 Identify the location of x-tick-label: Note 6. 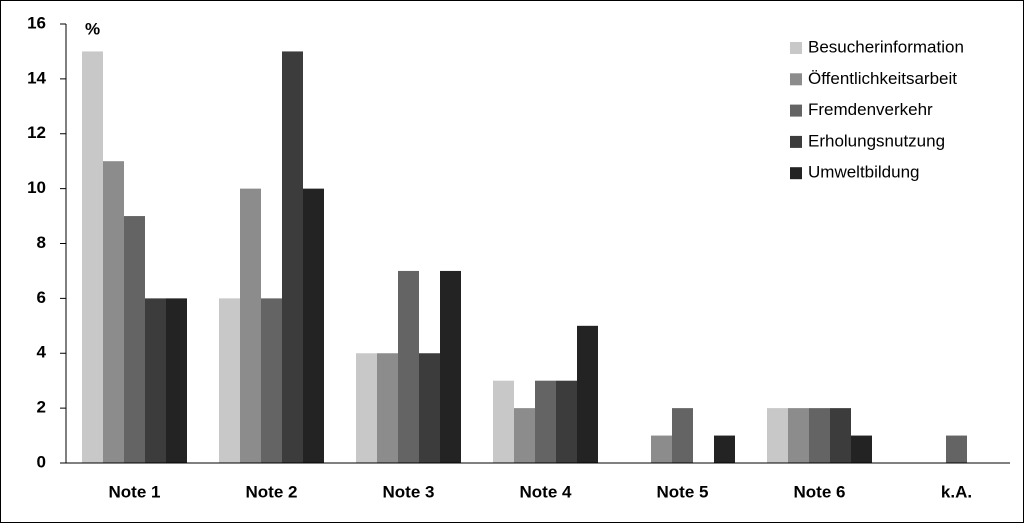
(820, 491).